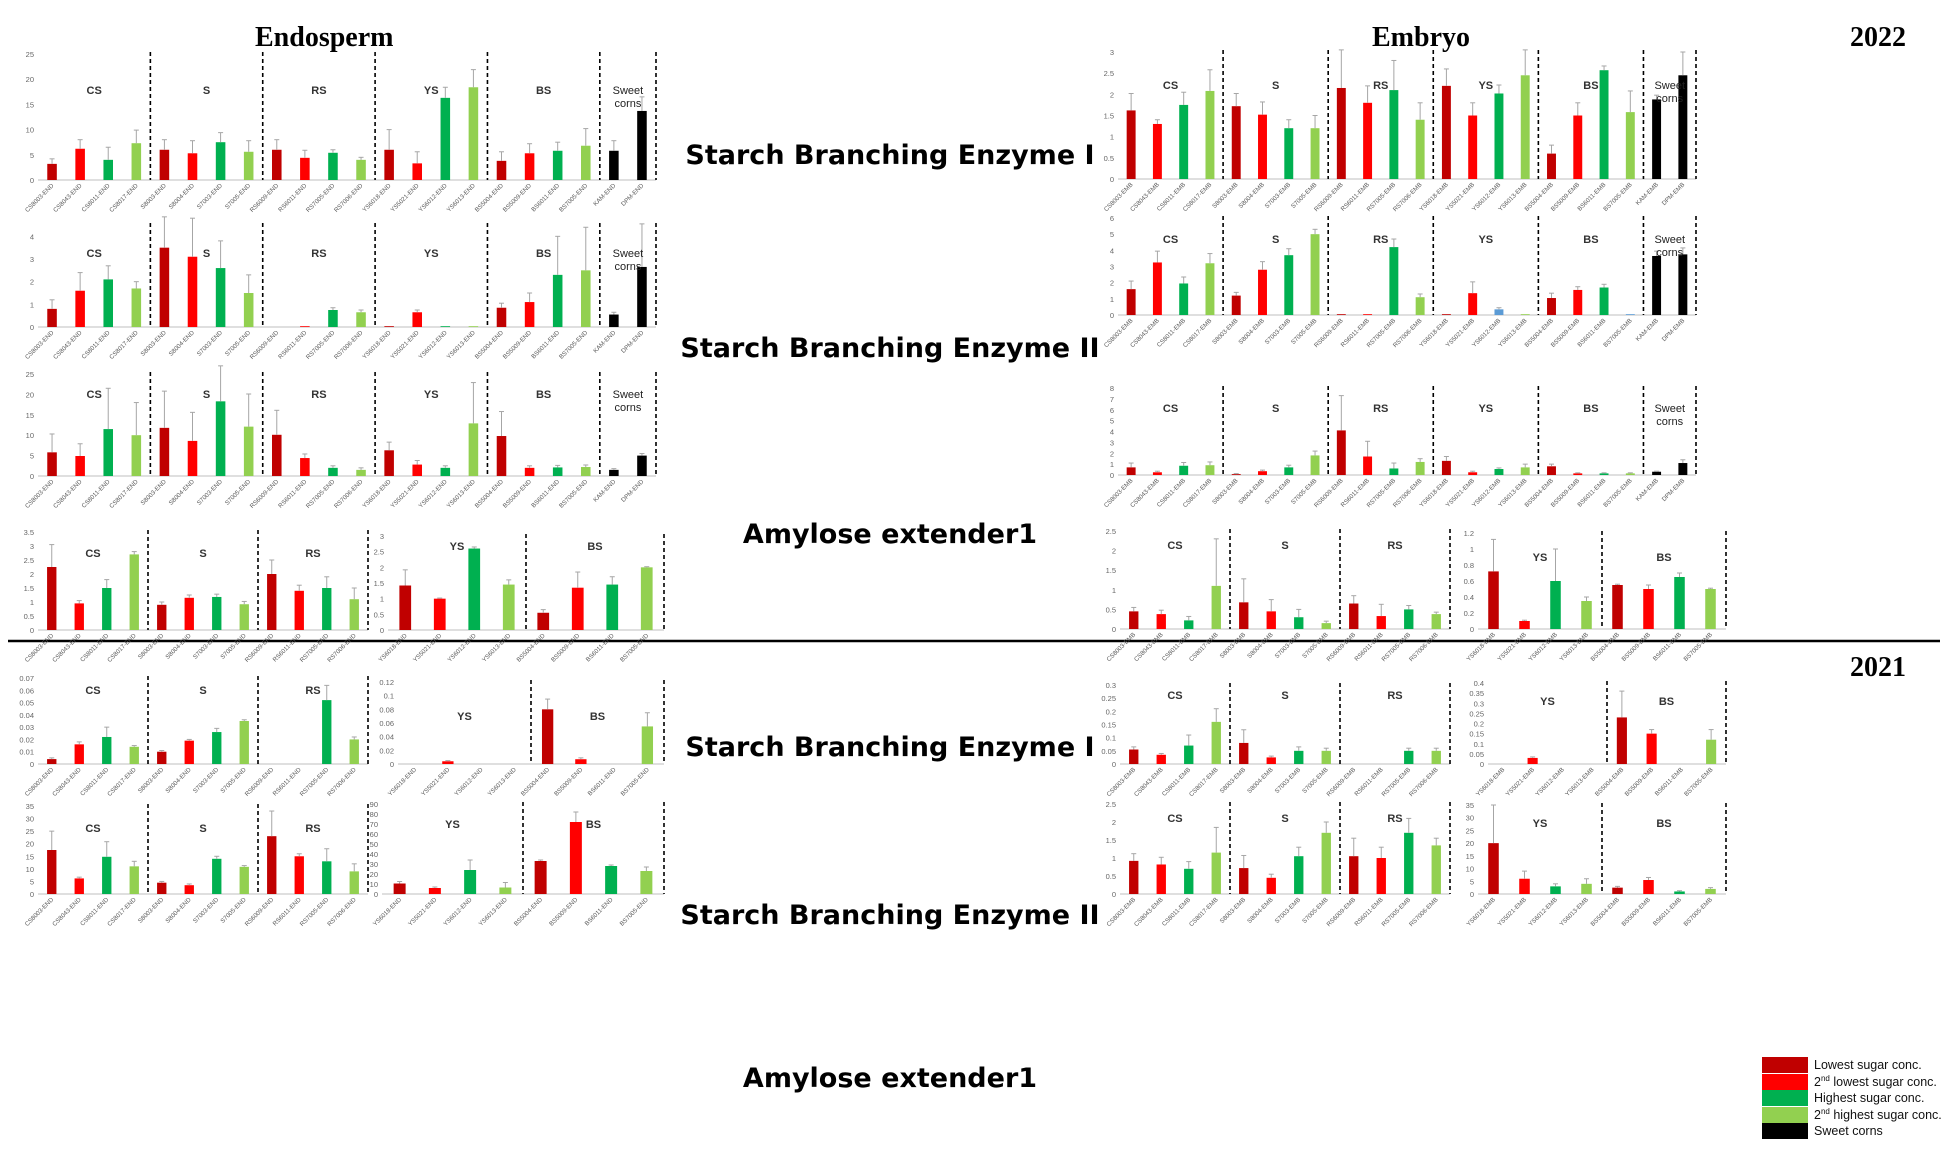 The height and width of the screenshot is (1166, 1946). What do you see at coordinates (569, 782) in the screenshot?
I see `x-tick-label: BS5009-END` at bounding box center [569, 782].